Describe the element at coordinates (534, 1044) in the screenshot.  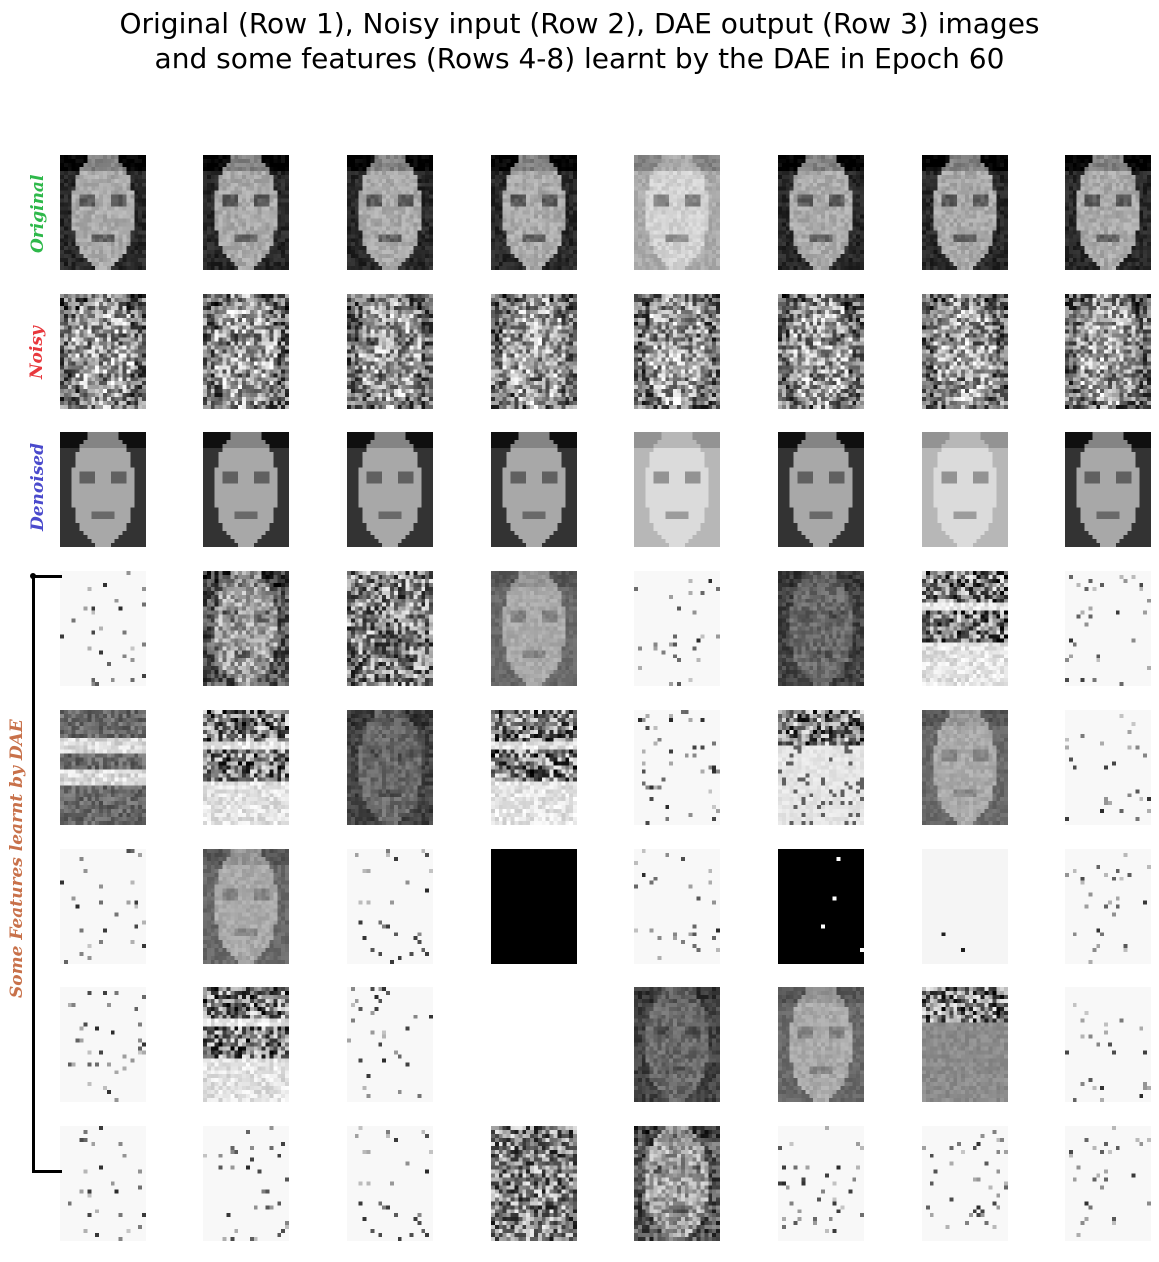
I see `grid-tile-r7-c4` at that location.